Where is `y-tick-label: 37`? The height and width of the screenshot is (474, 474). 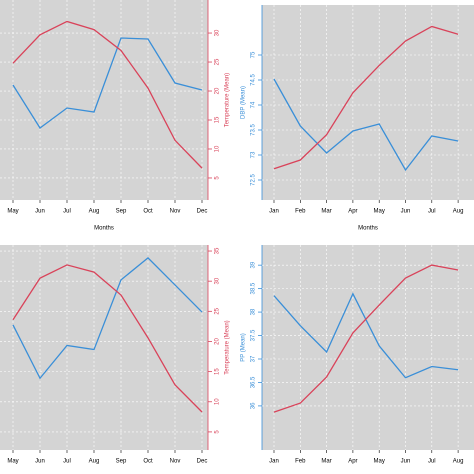 y-tick-label: 37 is located at coordinates (254, 358).